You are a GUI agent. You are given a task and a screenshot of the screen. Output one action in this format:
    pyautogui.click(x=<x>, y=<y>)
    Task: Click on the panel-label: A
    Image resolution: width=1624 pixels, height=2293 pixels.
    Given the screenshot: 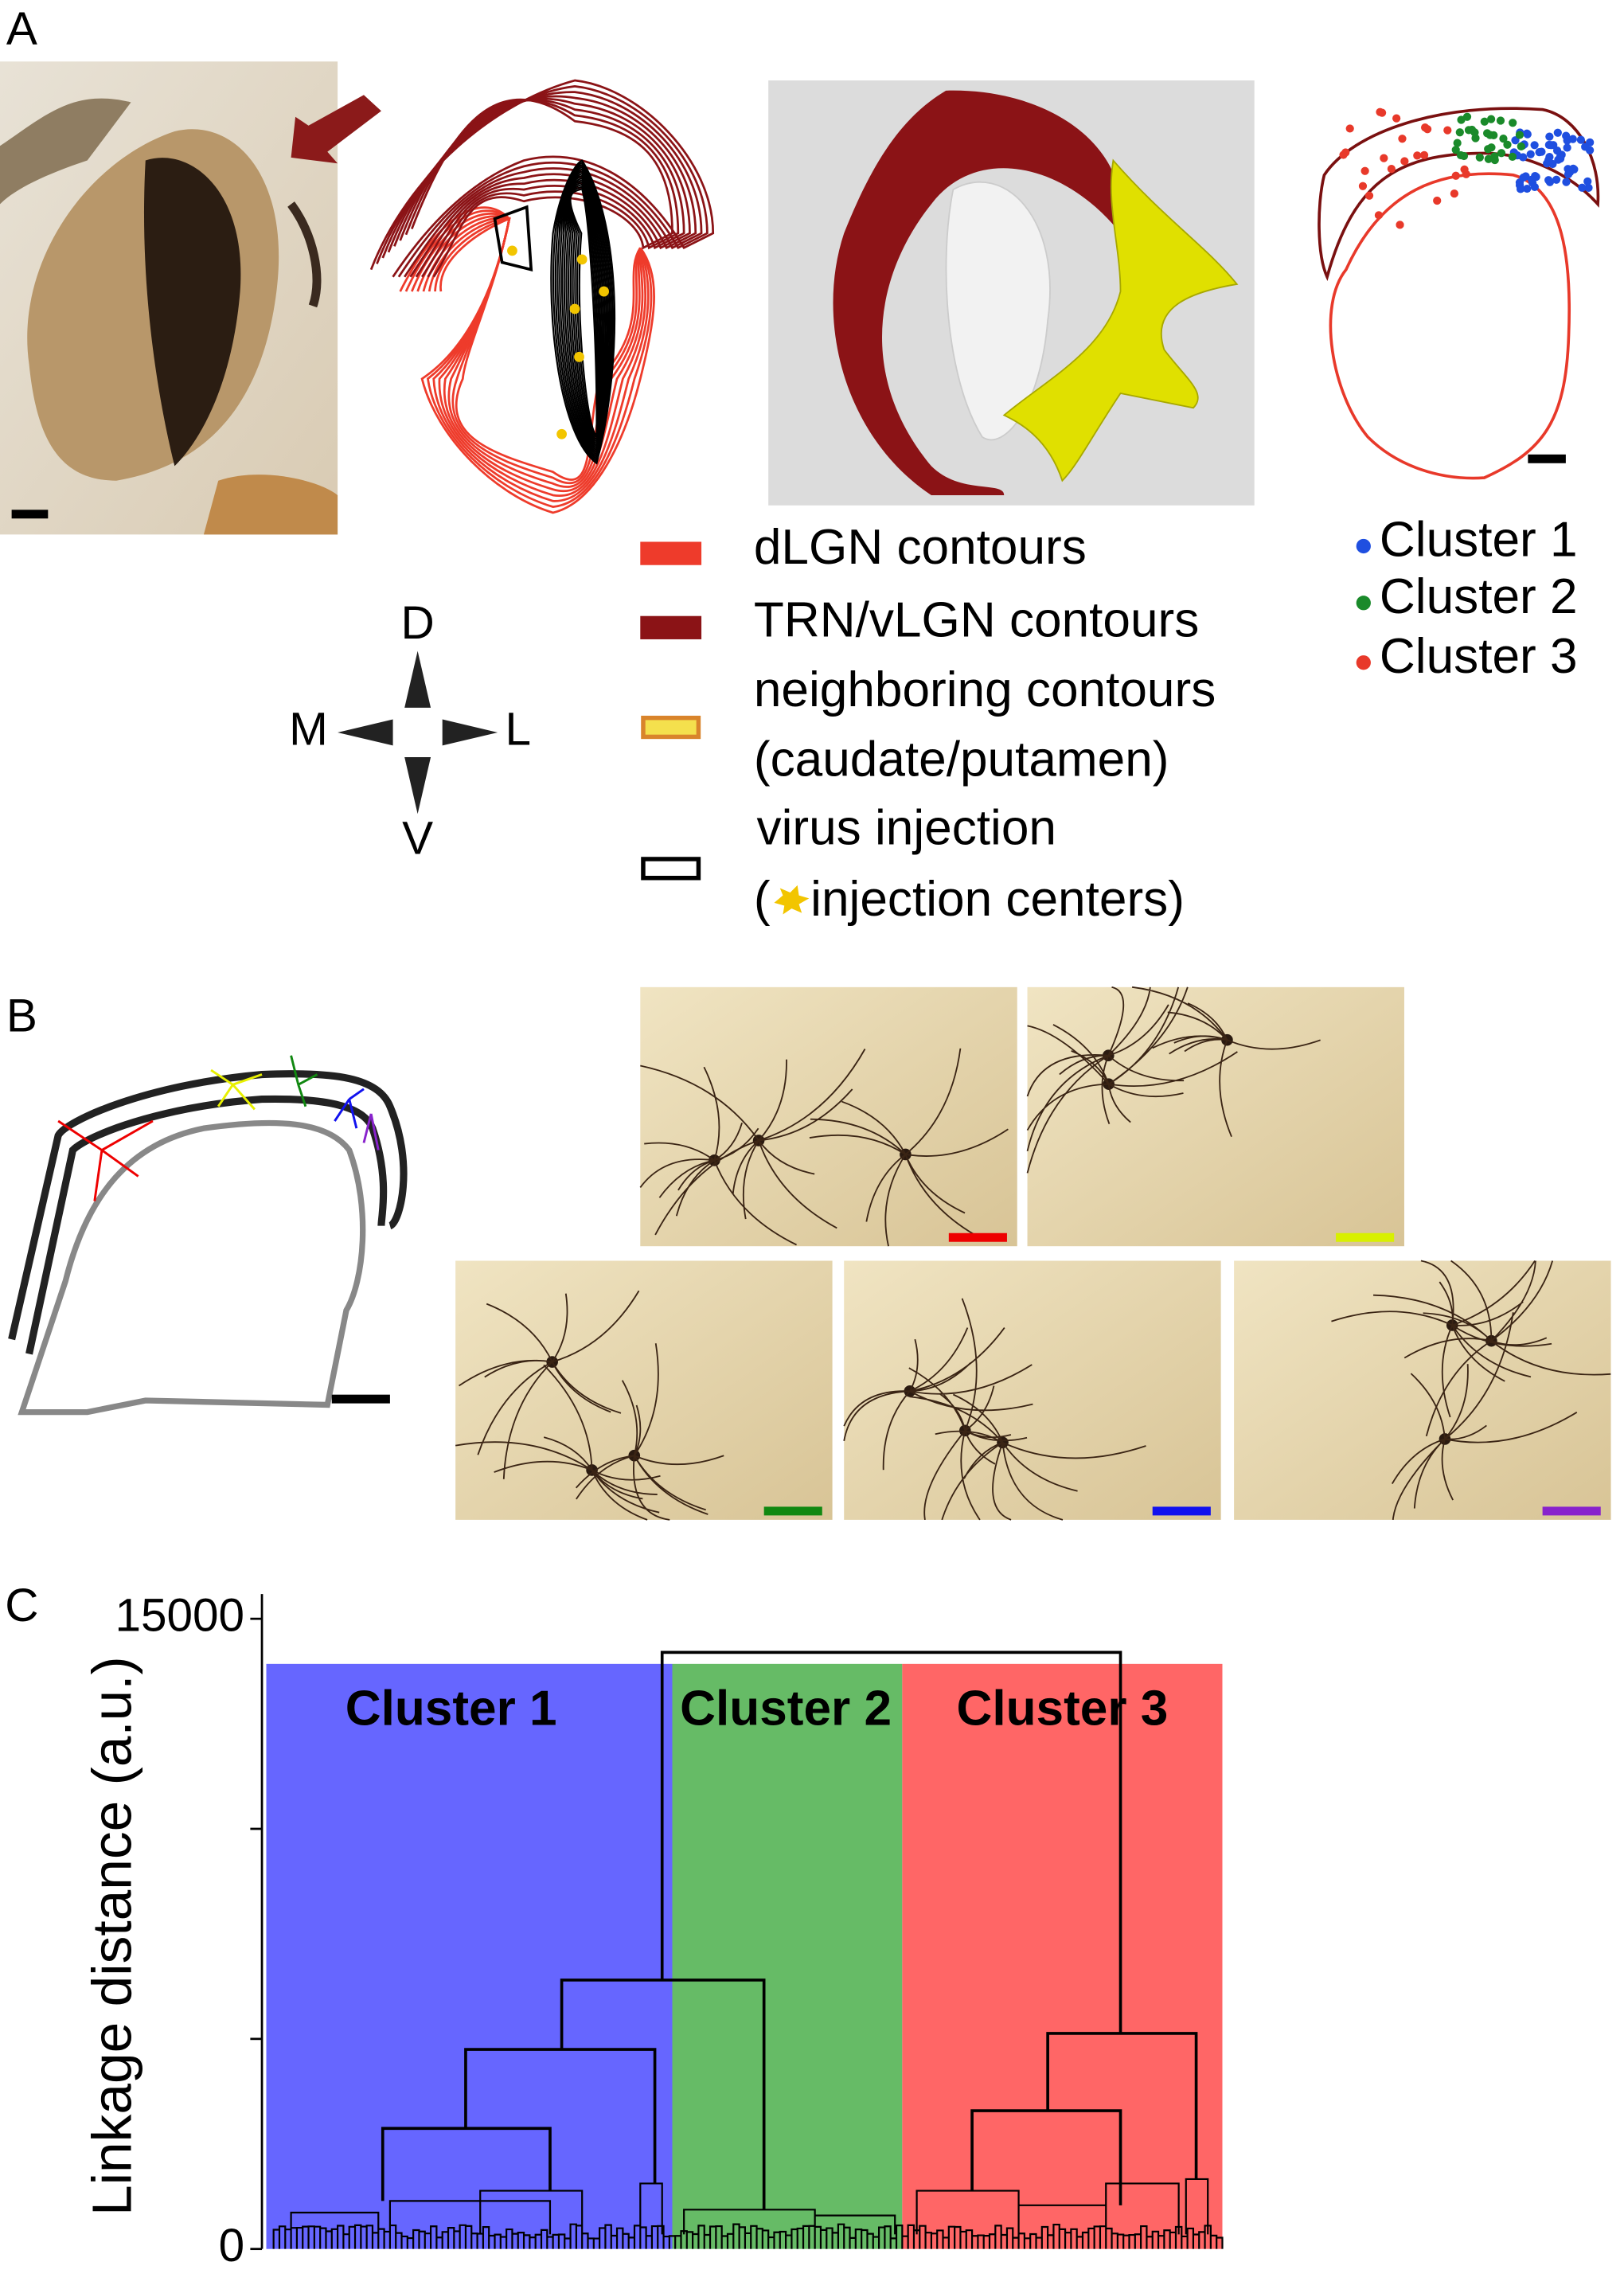 What is the action you would take?
    pyautogui.click(x=21, y=29)
    